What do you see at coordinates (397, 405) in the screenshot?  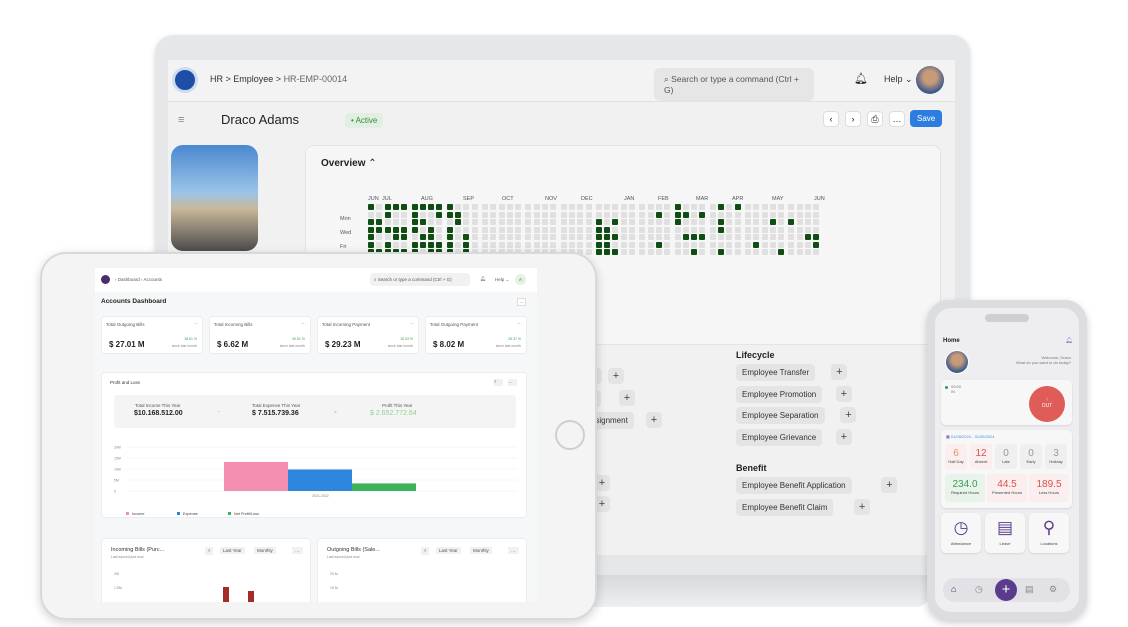 I see `profit-label: Profit This Year` at bounding box center [397, 405].